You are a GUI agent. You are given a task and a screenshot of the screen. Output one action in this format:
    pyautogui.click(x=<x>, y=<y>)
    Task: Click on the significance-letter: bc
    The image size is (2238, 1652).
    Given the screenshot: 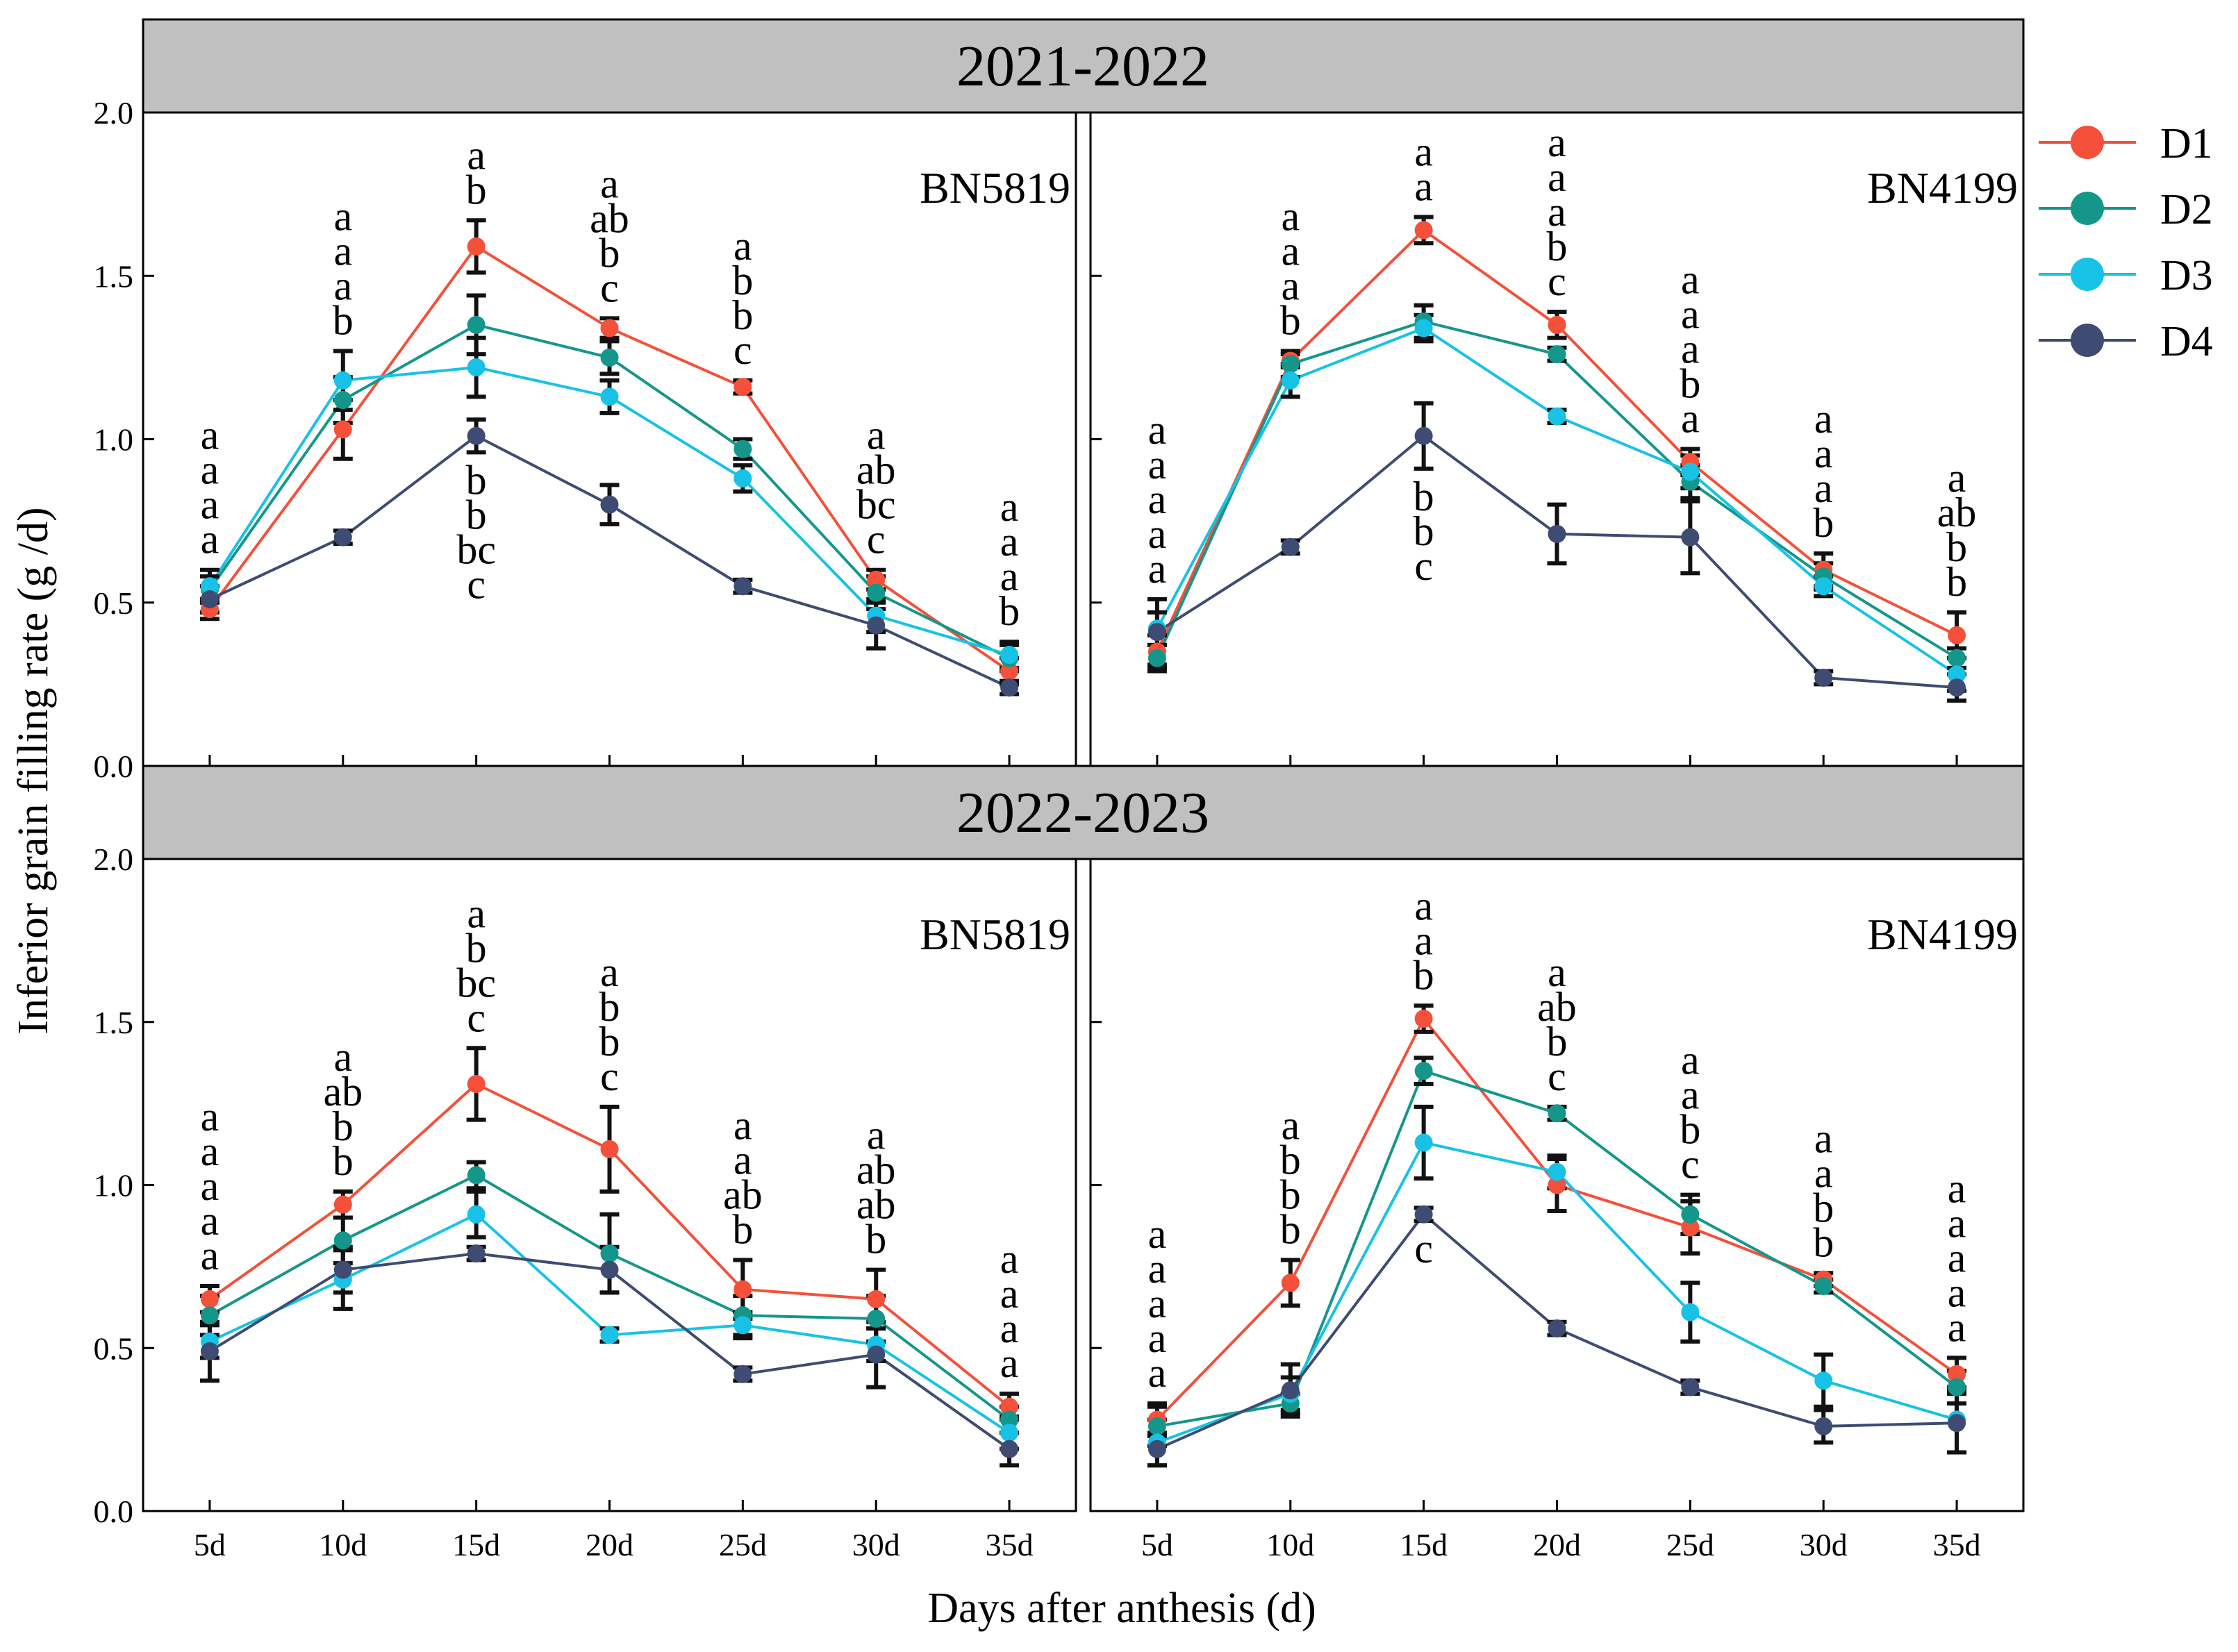 What is the action you would take?
    pyautogui.click(x=876, y=505)
    